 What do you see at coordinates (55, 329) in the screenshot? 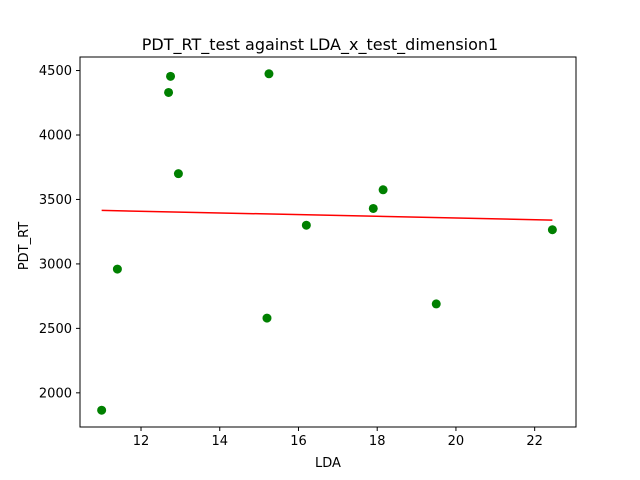
I see `y-tick-label: 2500` at bounding box center [55, 329].